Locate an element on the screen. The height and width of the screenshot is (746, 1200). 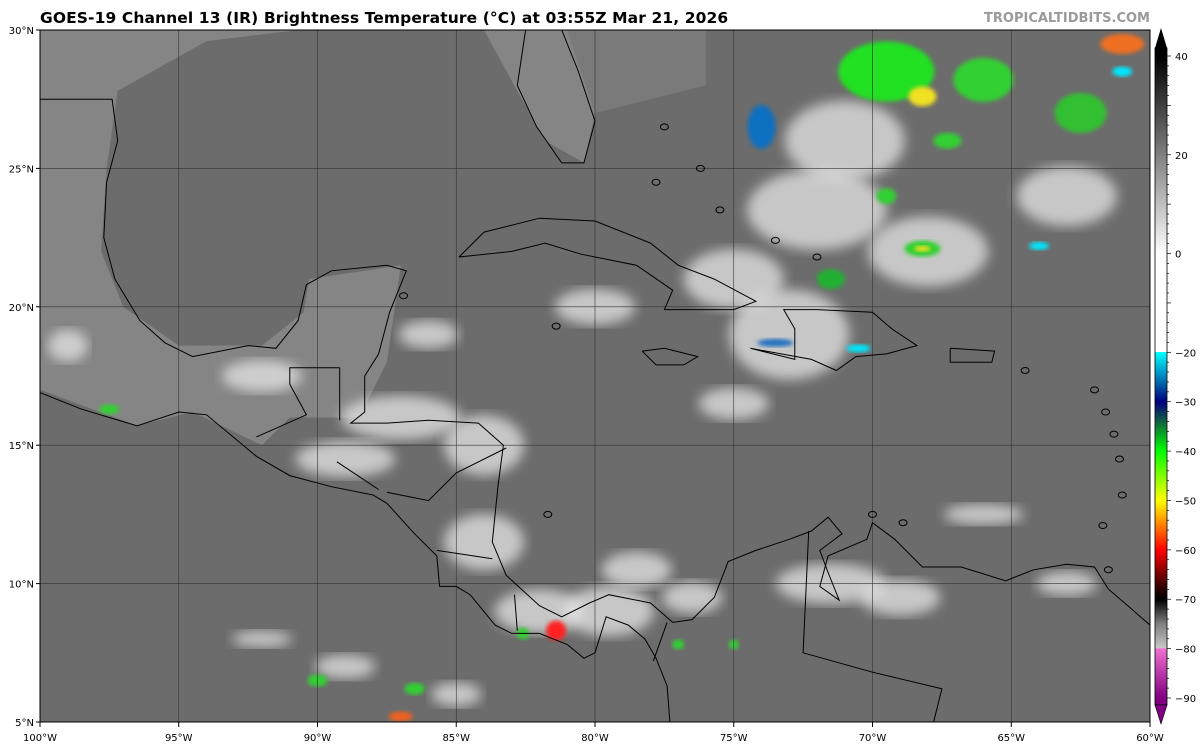
brand-watermark: TROPICALTIDBITS.COM is located at coordinates (1067, 18).